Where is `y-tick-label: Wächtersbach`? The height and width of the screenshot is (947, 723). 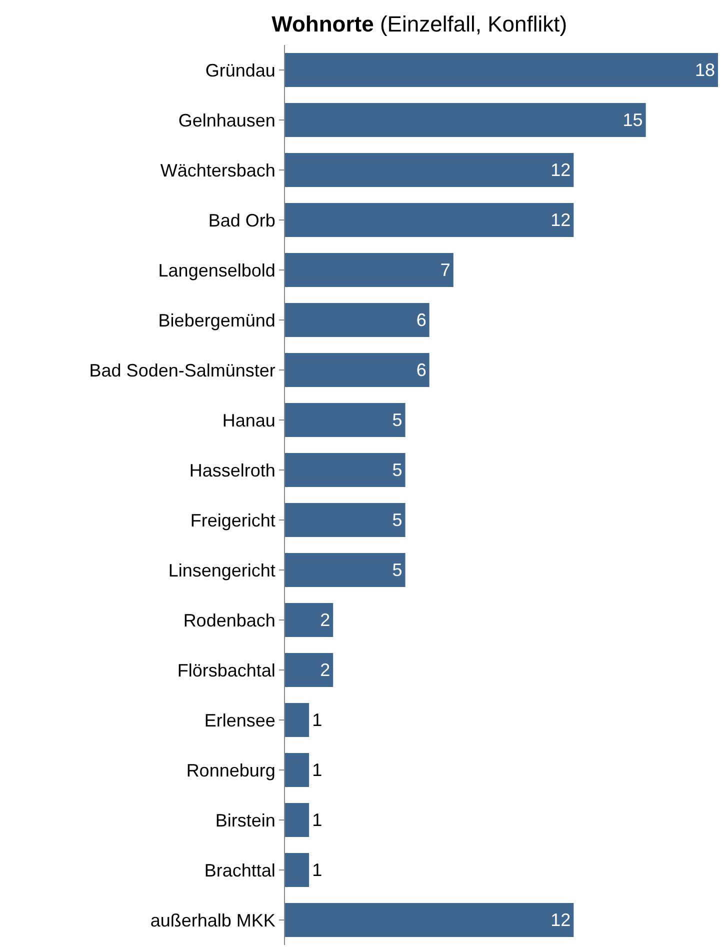
y-tick-label: Wächtersbach is located at coordinates (218, 170).